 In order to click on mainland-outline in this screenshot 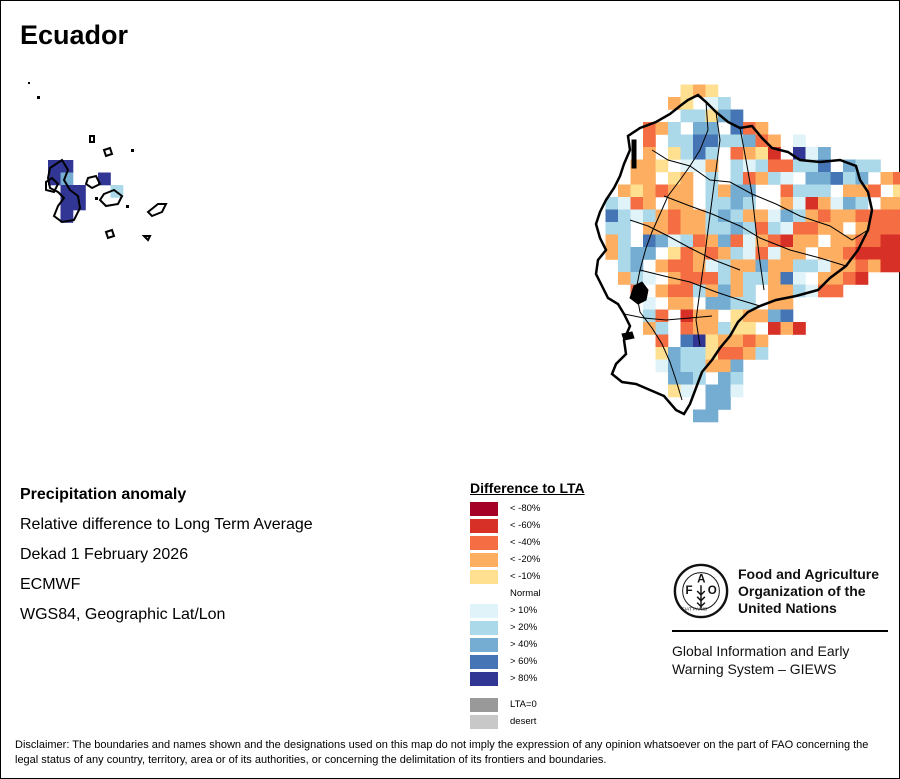, I will do `click(734, 254)`.